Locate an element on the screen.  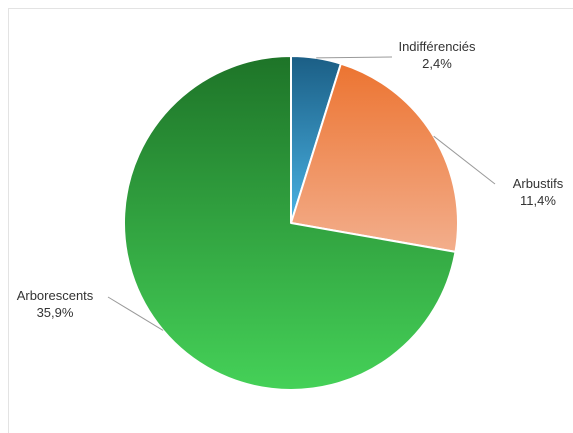
leader-arbustifs is located at coordinates (464, 160).